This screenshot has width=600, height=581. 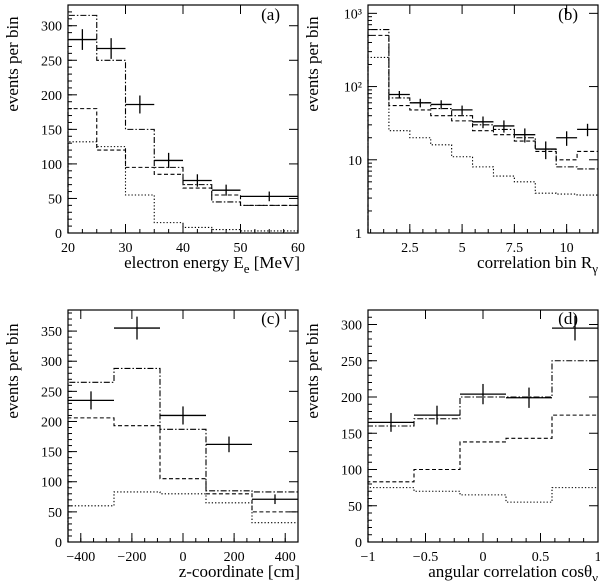 What do you see at coordinates (353, 14) in the screenshot?
I see `y-tick-label: 10³` at bounding box center [353, 14].